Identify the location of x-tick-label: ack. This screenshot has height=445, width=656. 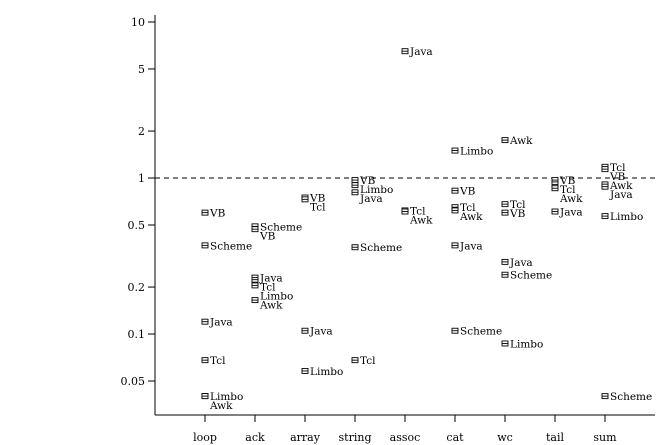
(255, 437).